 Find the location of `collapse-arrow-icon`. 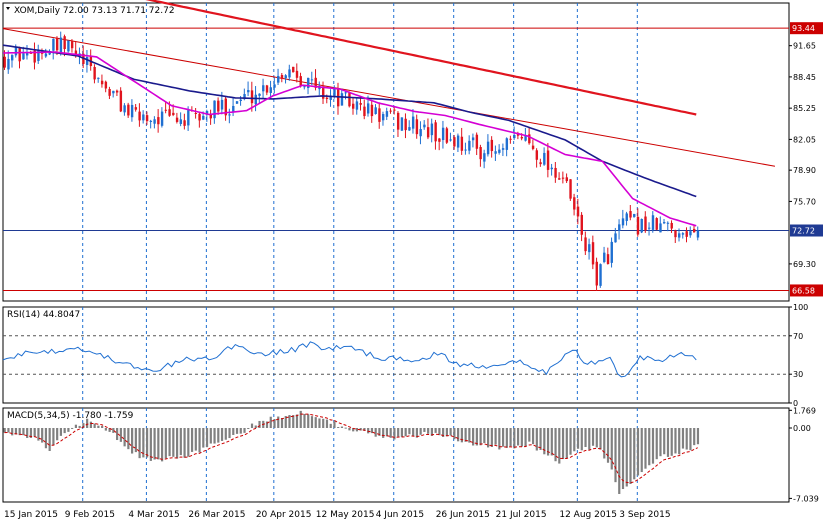

collapse-arrow-icon is located at coordinates (8, 8).